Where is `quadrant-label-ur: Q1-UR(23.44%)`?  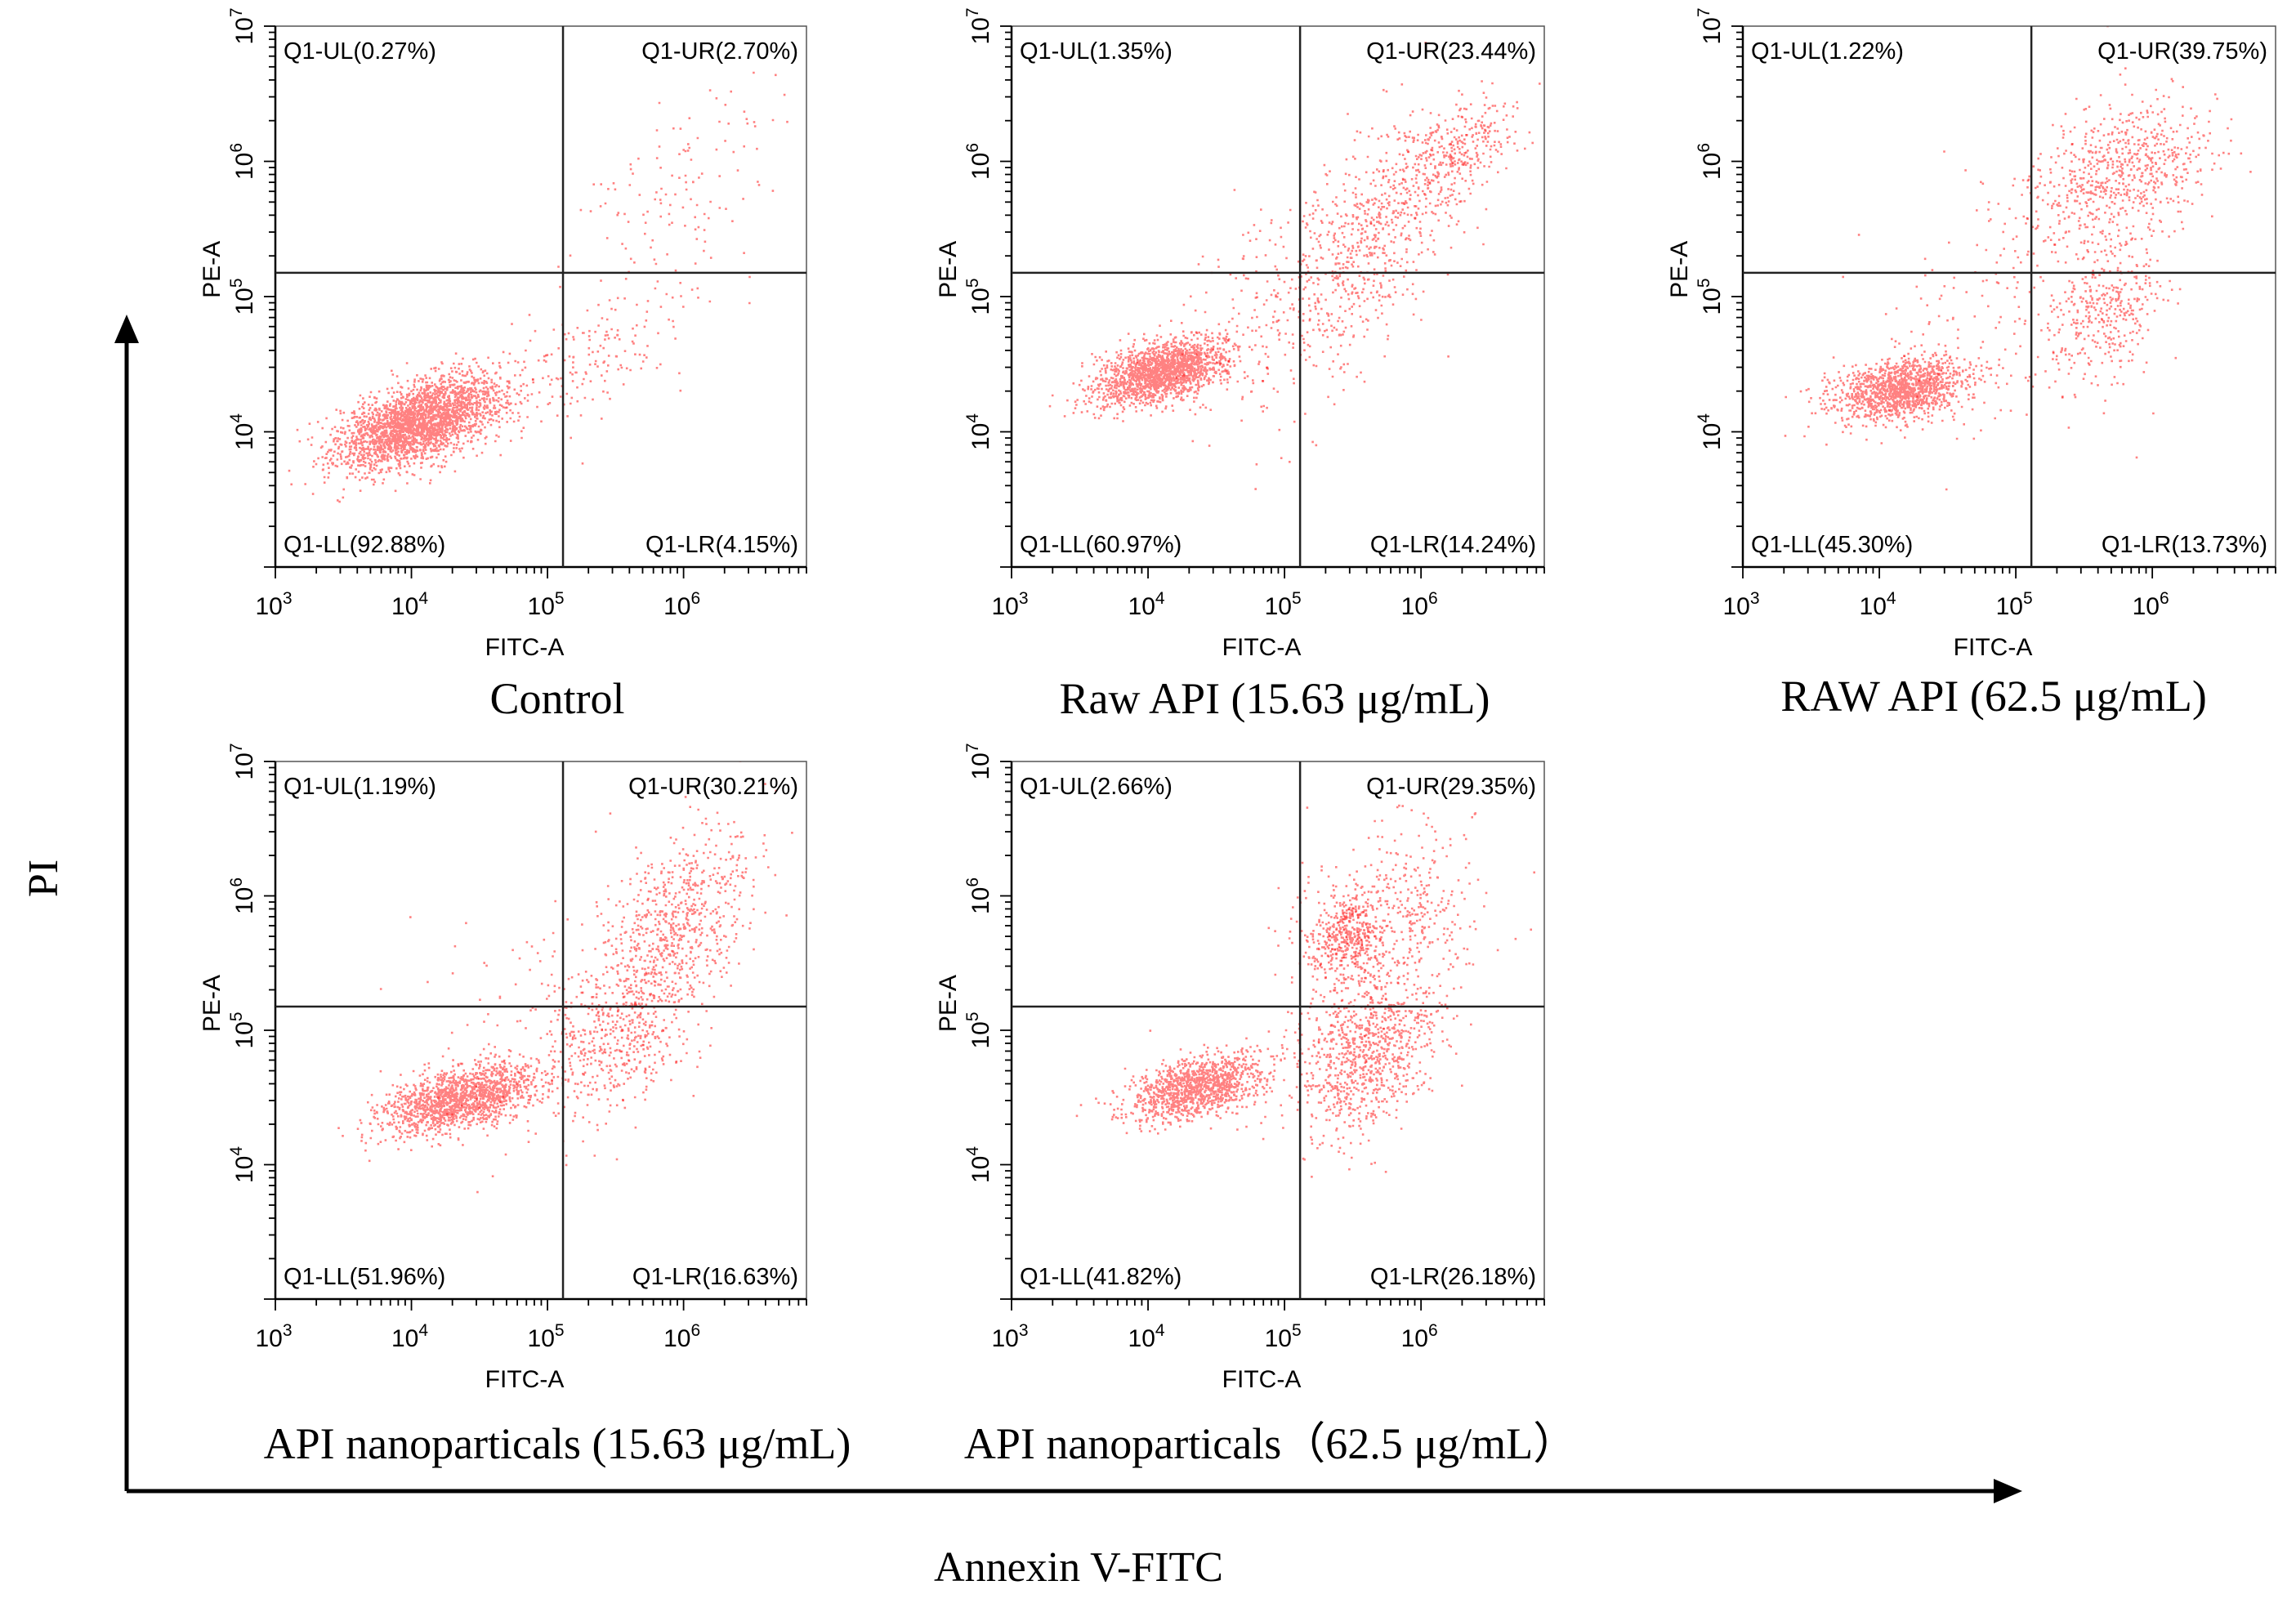 quadrant-label-ur: Q1-UR(23.44%) is located at coordinates (1451, 51).